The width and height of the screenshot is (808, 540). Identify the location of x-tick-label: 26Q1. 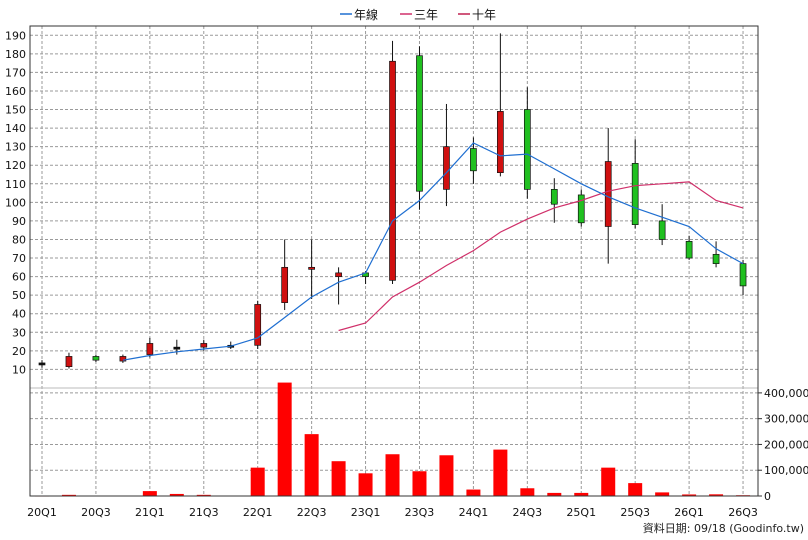
(689, 512).